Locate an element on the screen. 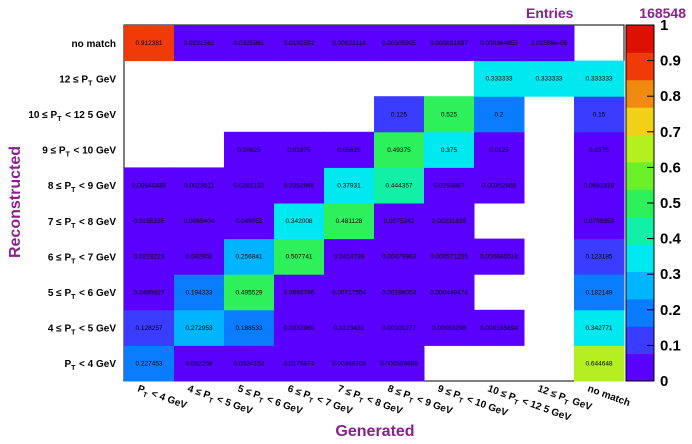 The width and height of the screenshot is (692, 444). palette-tick-label: 0.1 is located at coordinates (670, 345).